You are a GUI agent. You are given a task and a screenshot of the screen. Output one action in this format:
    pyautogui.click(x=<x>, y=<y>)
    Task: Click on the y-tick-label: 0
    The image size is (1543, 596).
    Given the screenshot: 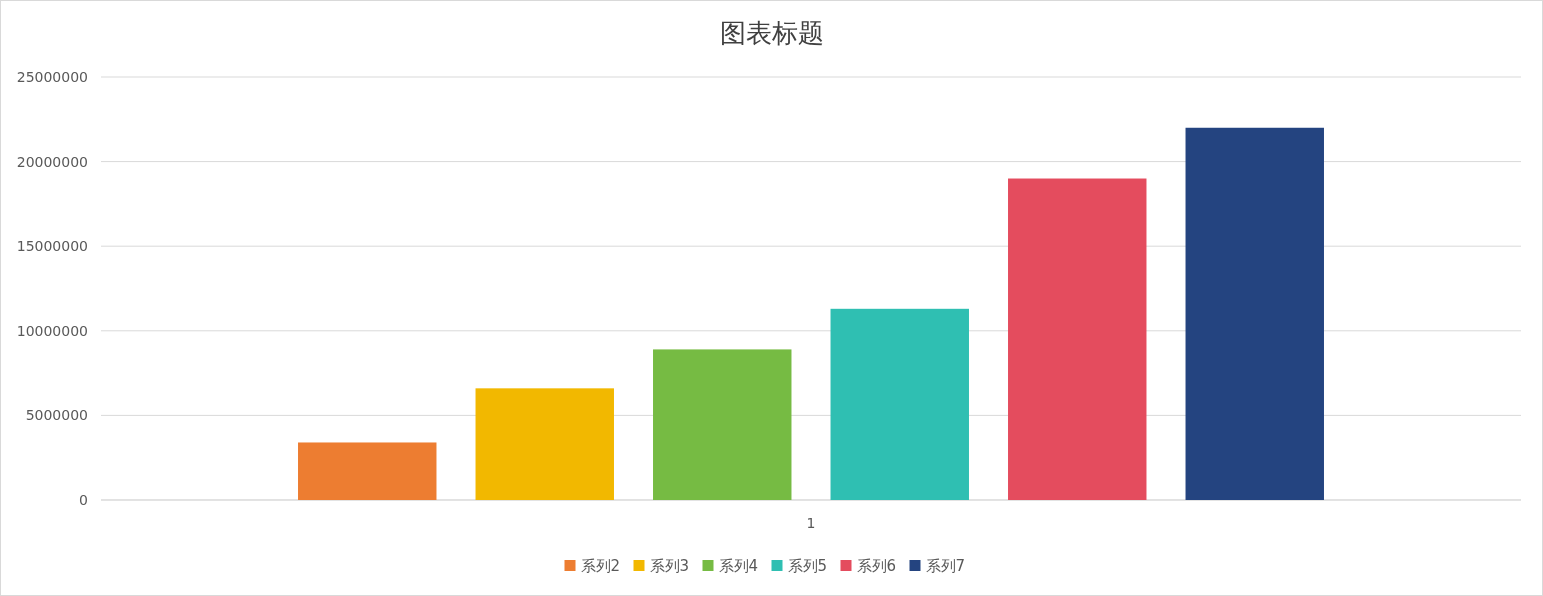 What is the action you would take?
    pyautogui.click(x=83, y=499)
    